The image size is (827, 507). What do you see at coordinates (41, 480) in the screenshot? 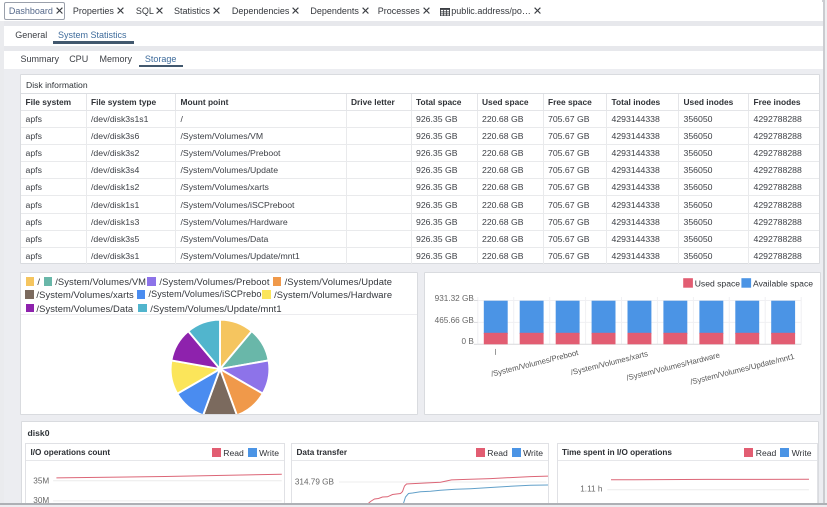
I see `svg-text: 35M` at bounding box center [41, 480].